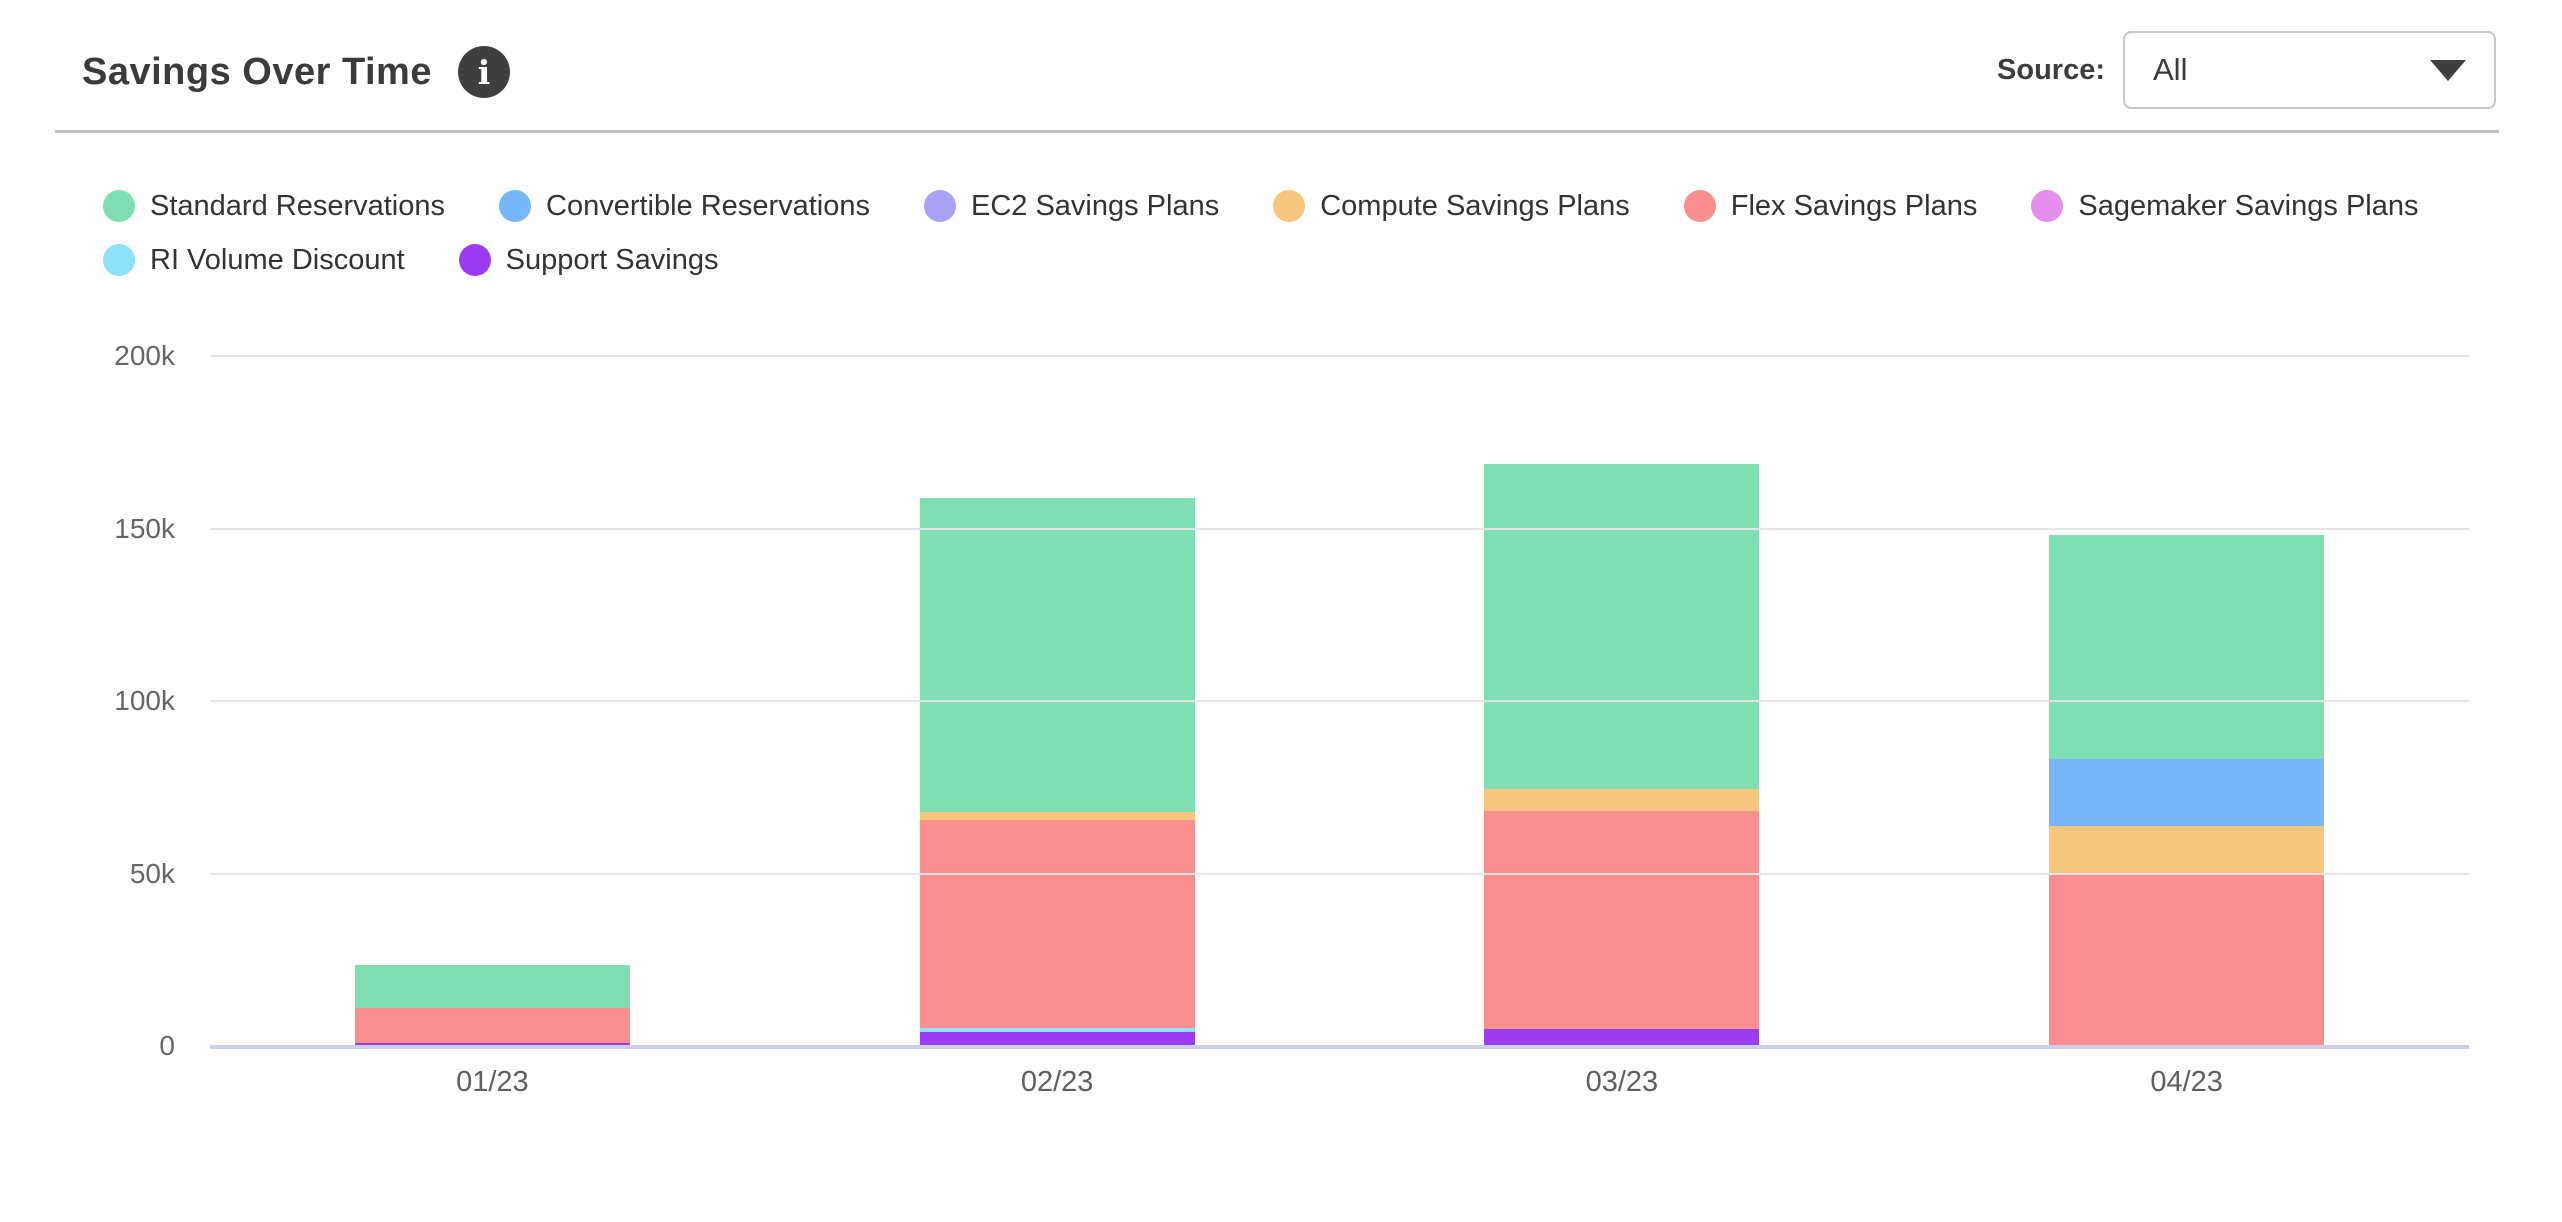 This screenshot has width=2562, height=1222. Describe the element at coordinates (1281, 66) in the screenshot. I see `panel-header: Savings Over Time i Source: All` at that location.